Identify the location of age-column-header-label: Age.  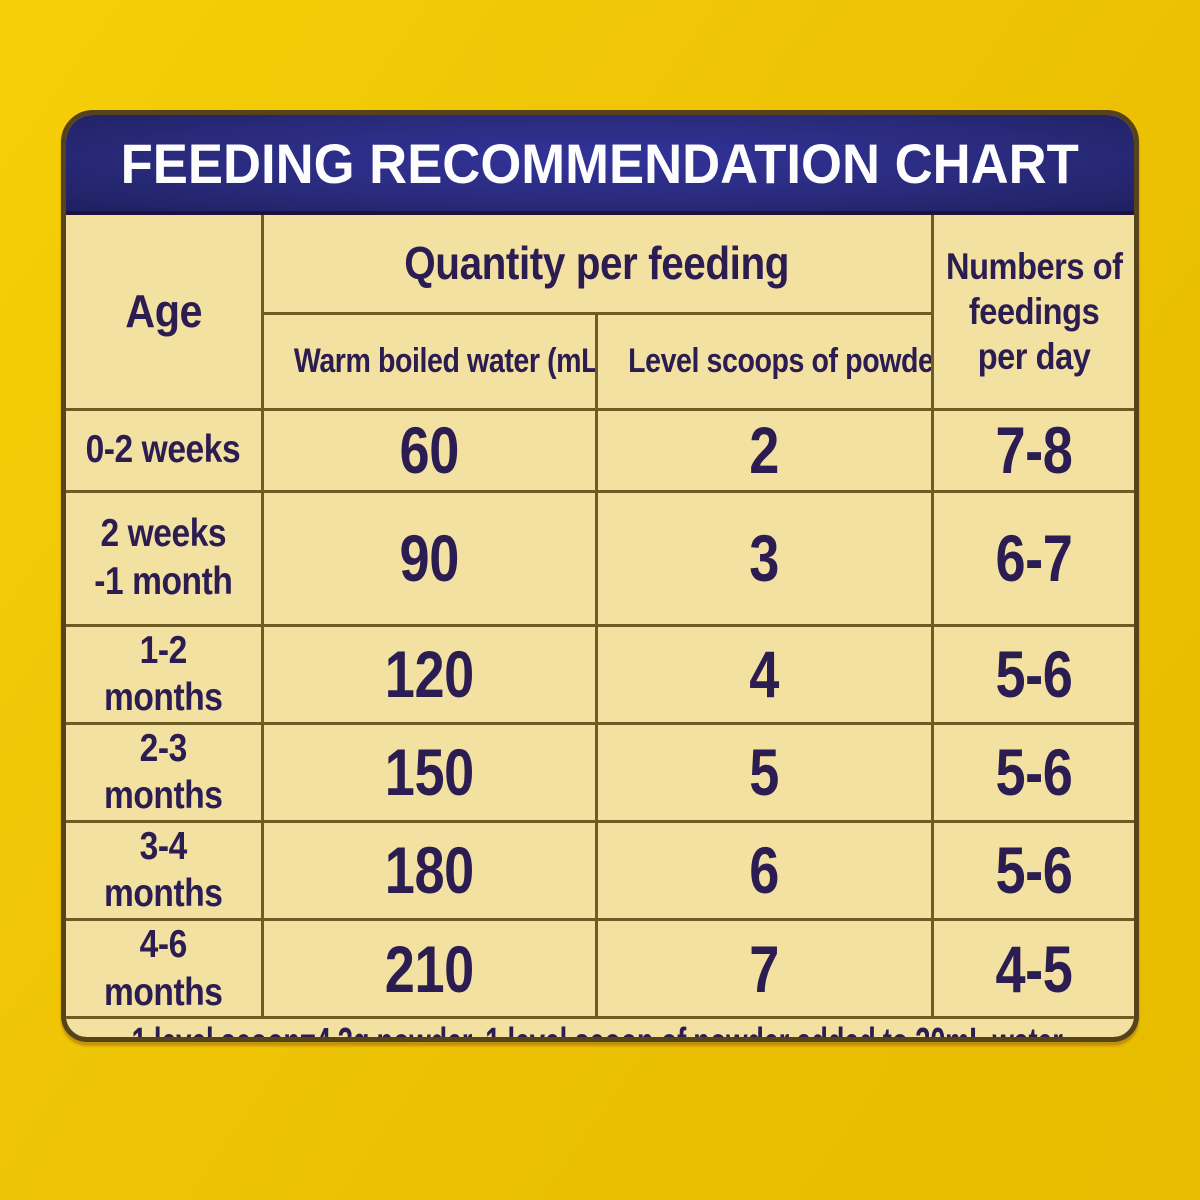
(163, 311).